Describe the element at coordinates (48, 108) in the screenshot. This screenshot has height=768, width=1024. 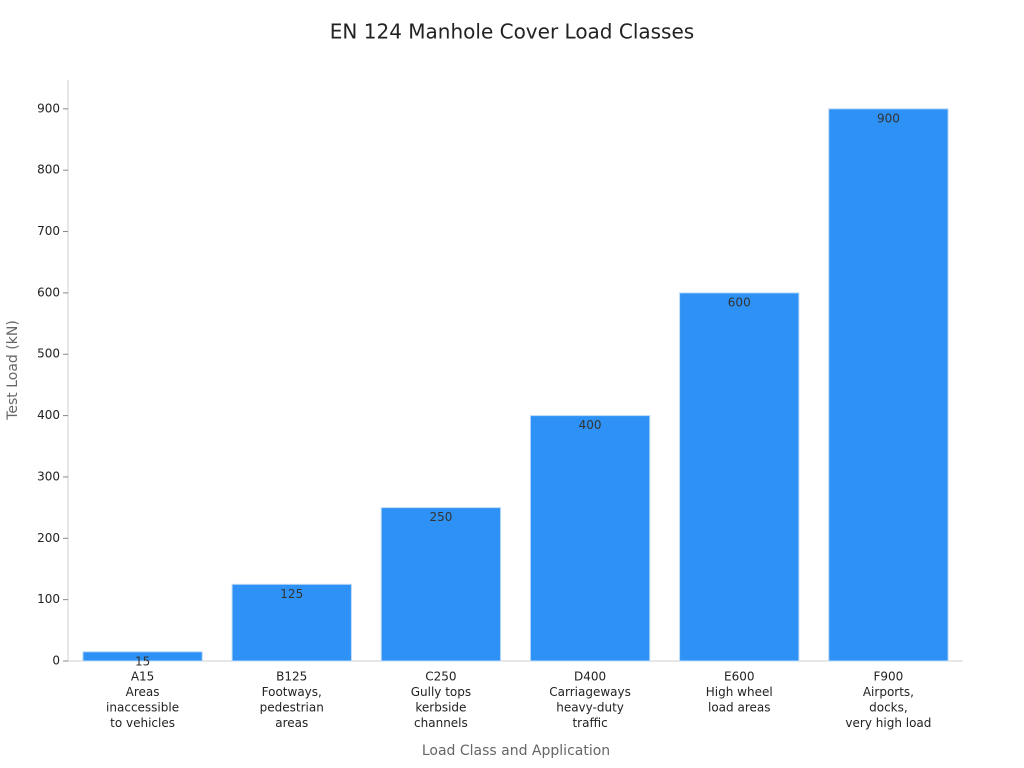
I see `y-tick-label: 900` at that location.